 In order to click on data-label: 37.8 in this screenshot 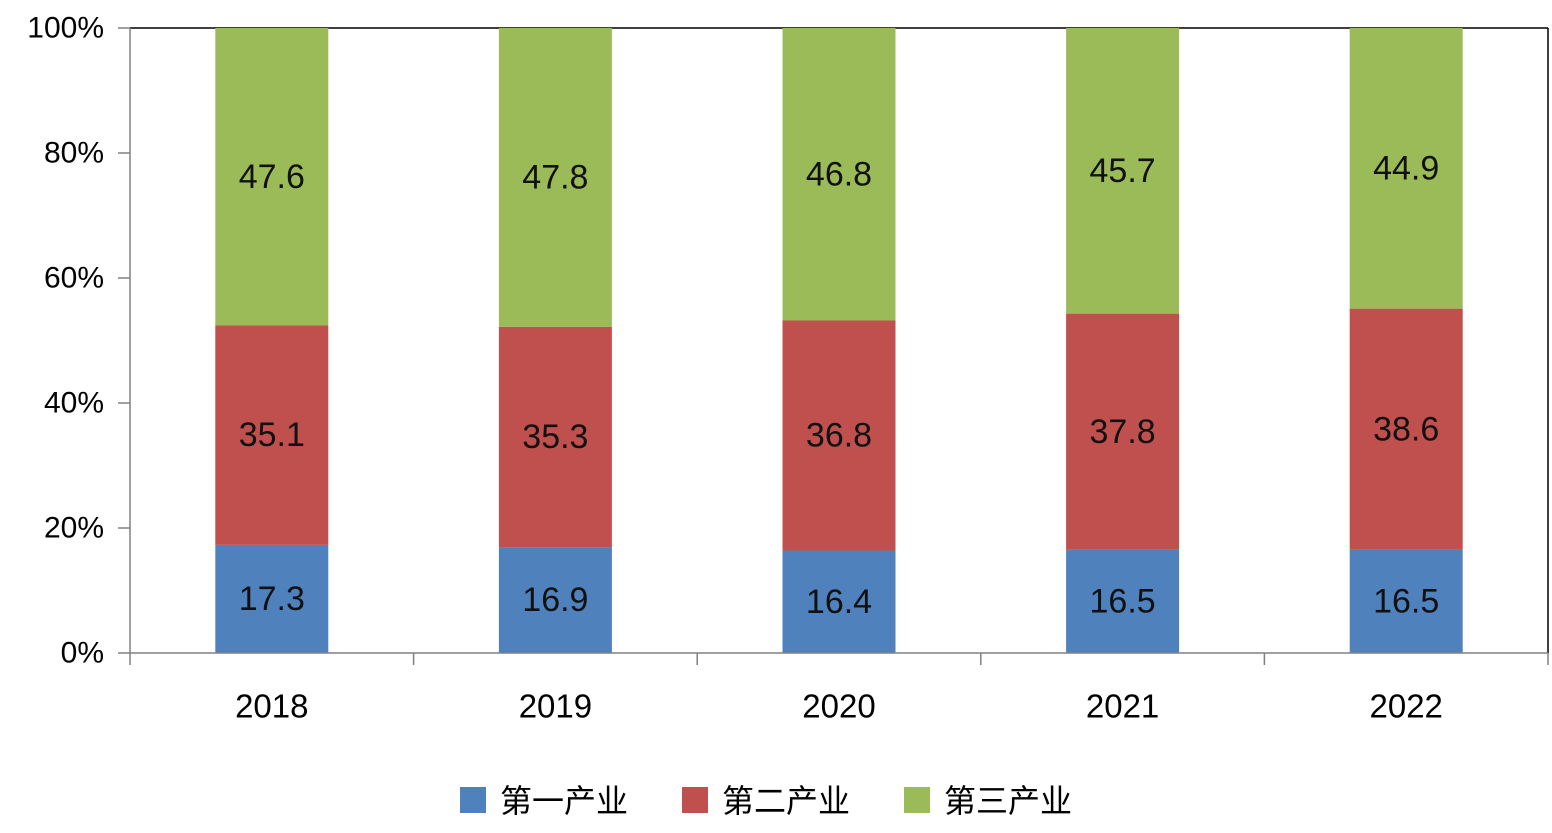, I will do `click(1123, 432)`.